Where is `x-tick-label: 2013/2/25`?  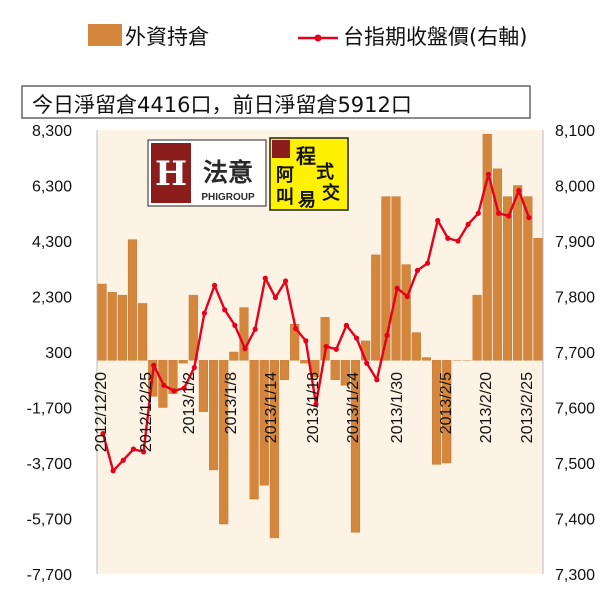
x-tick-label: 2013/2/25 is located at coordinates (527, 407).